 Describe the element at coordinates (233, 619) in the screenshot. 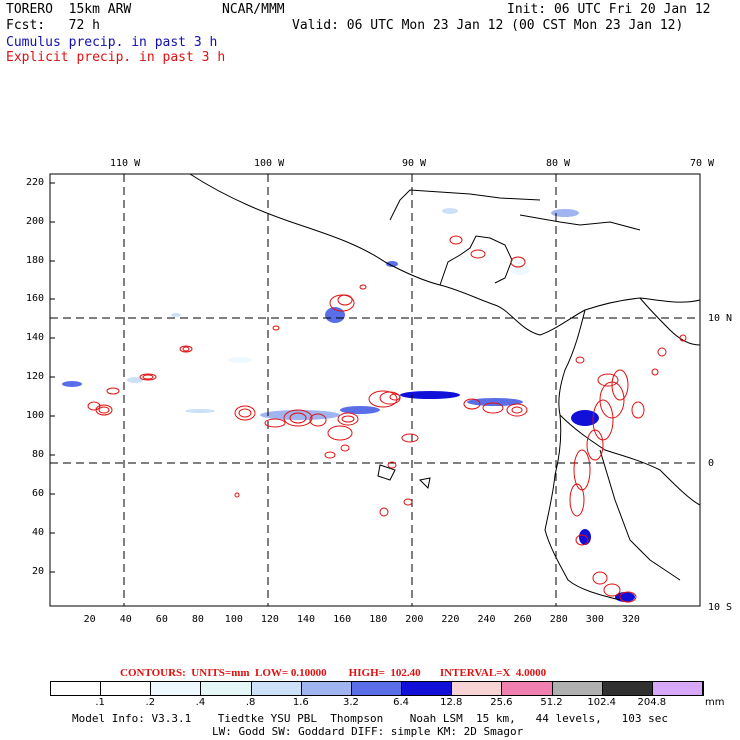

I see `x-tick-label: 100` at that location.